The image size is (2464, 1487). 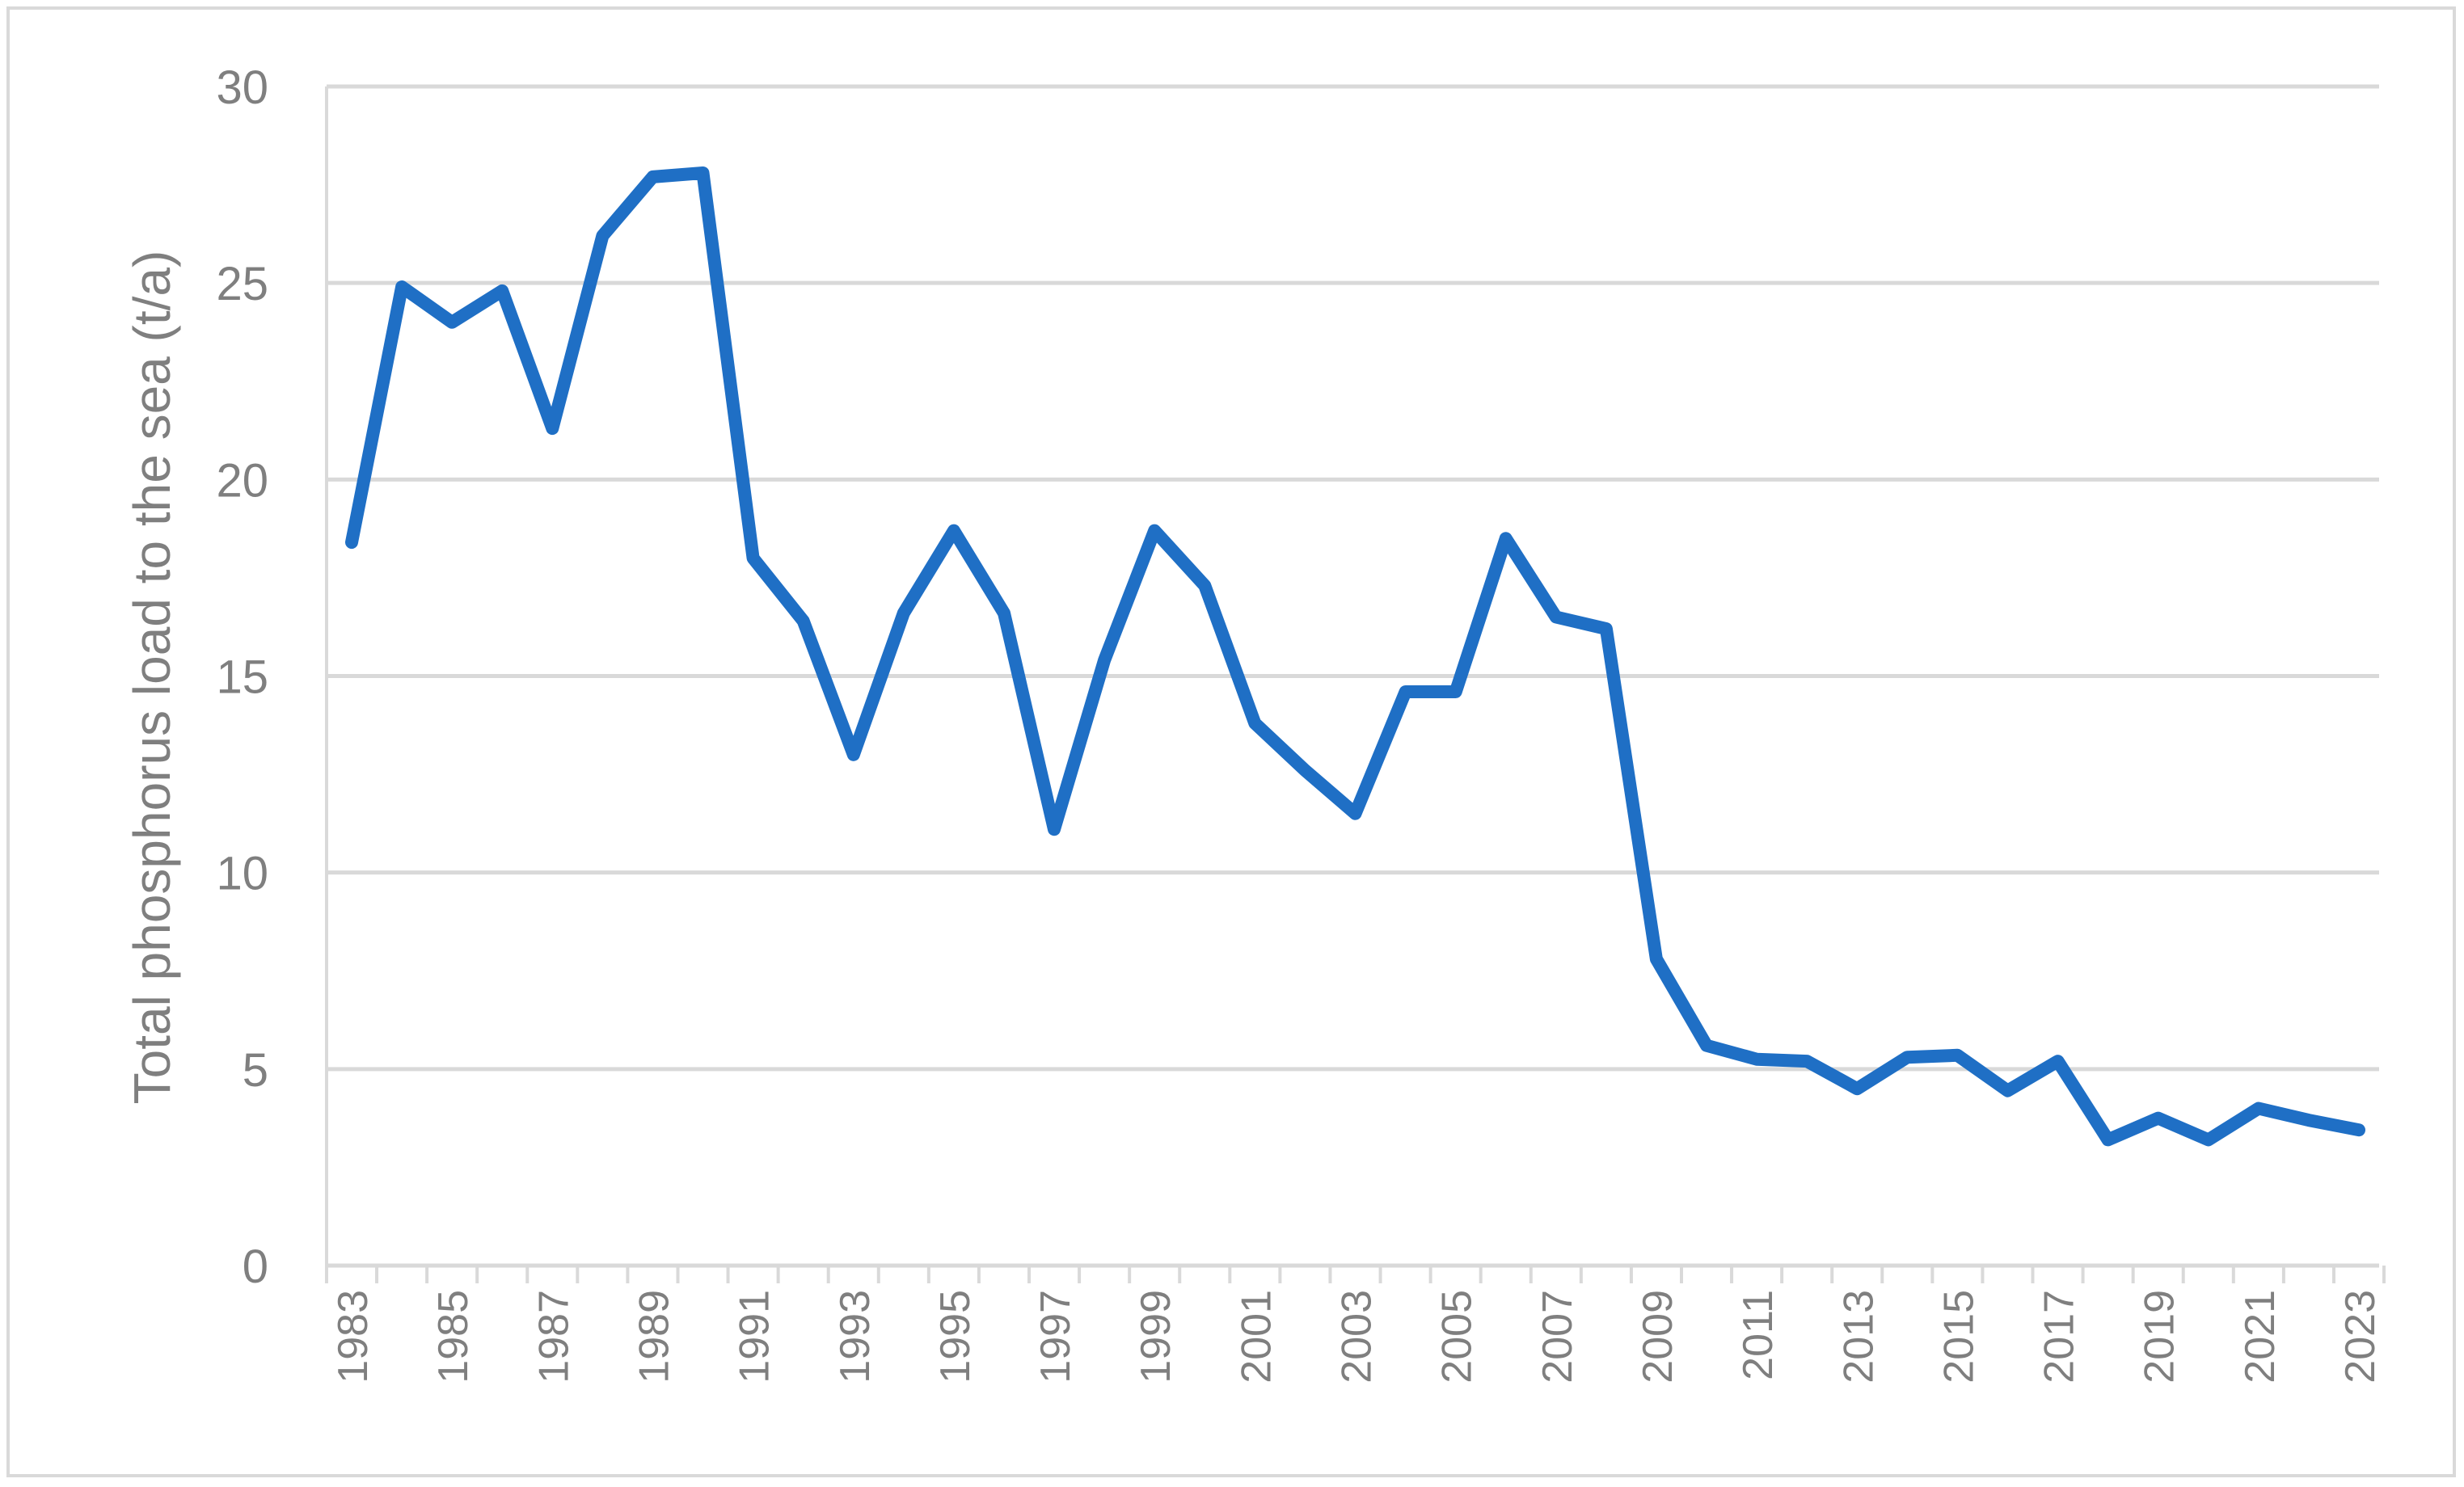 What do you see at coordinates (454, 1337) in the screenshot?
I see `x-tick-label: 1985` at bounding box center [454, 1337].